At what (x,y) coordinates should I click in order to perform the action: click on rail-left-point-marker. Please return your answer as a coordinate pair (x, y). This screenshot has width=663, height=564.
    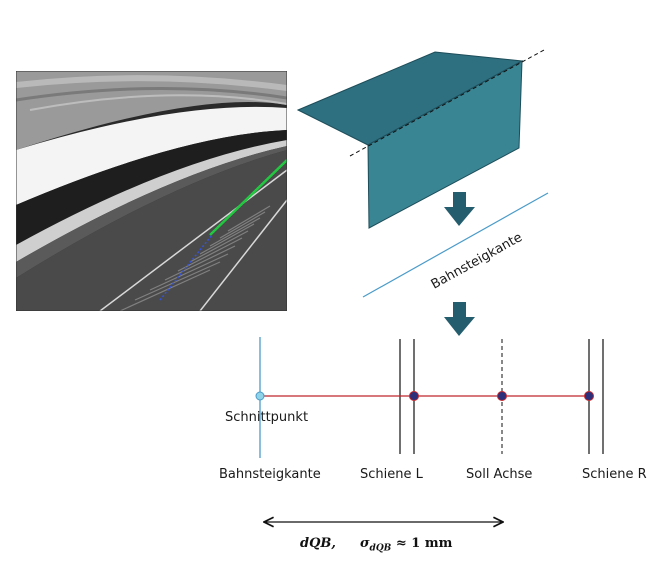
    Looking at the image, I should click on (414, 396).